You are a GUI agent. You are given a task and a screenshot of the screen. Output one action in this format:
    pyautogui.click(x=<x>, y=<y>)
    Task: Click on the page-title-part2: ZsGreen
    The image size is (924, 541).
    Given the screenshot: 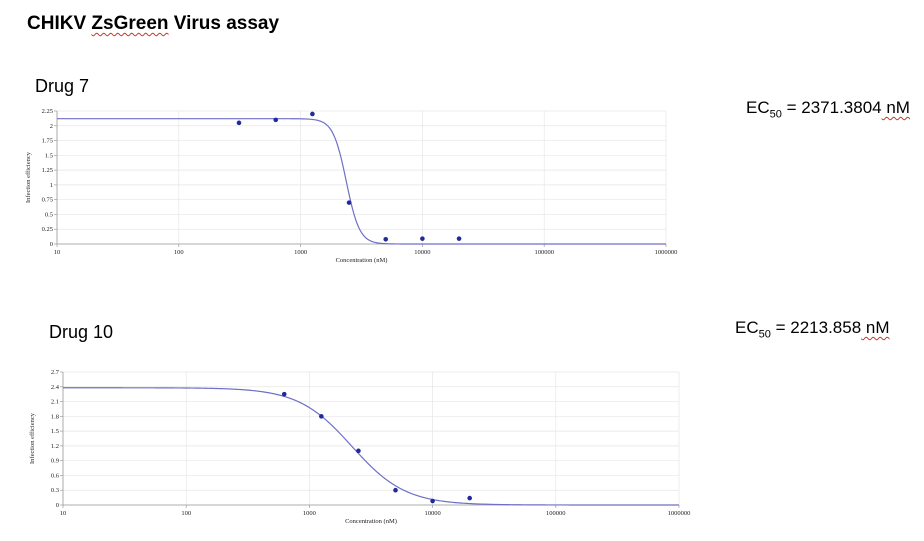 What is the action you would take?
    pyautogui.click(x=130, y=23)
    